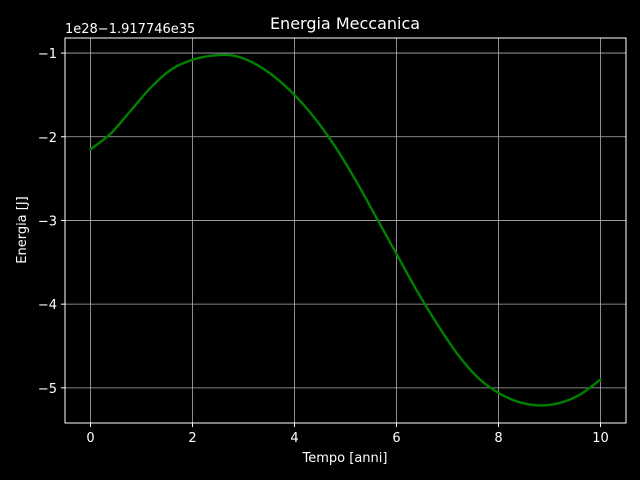  What do you see at coordinates (90, 438) in the screenshot?
I see `x-tick-label: 0` at bounding box center [90, 438].